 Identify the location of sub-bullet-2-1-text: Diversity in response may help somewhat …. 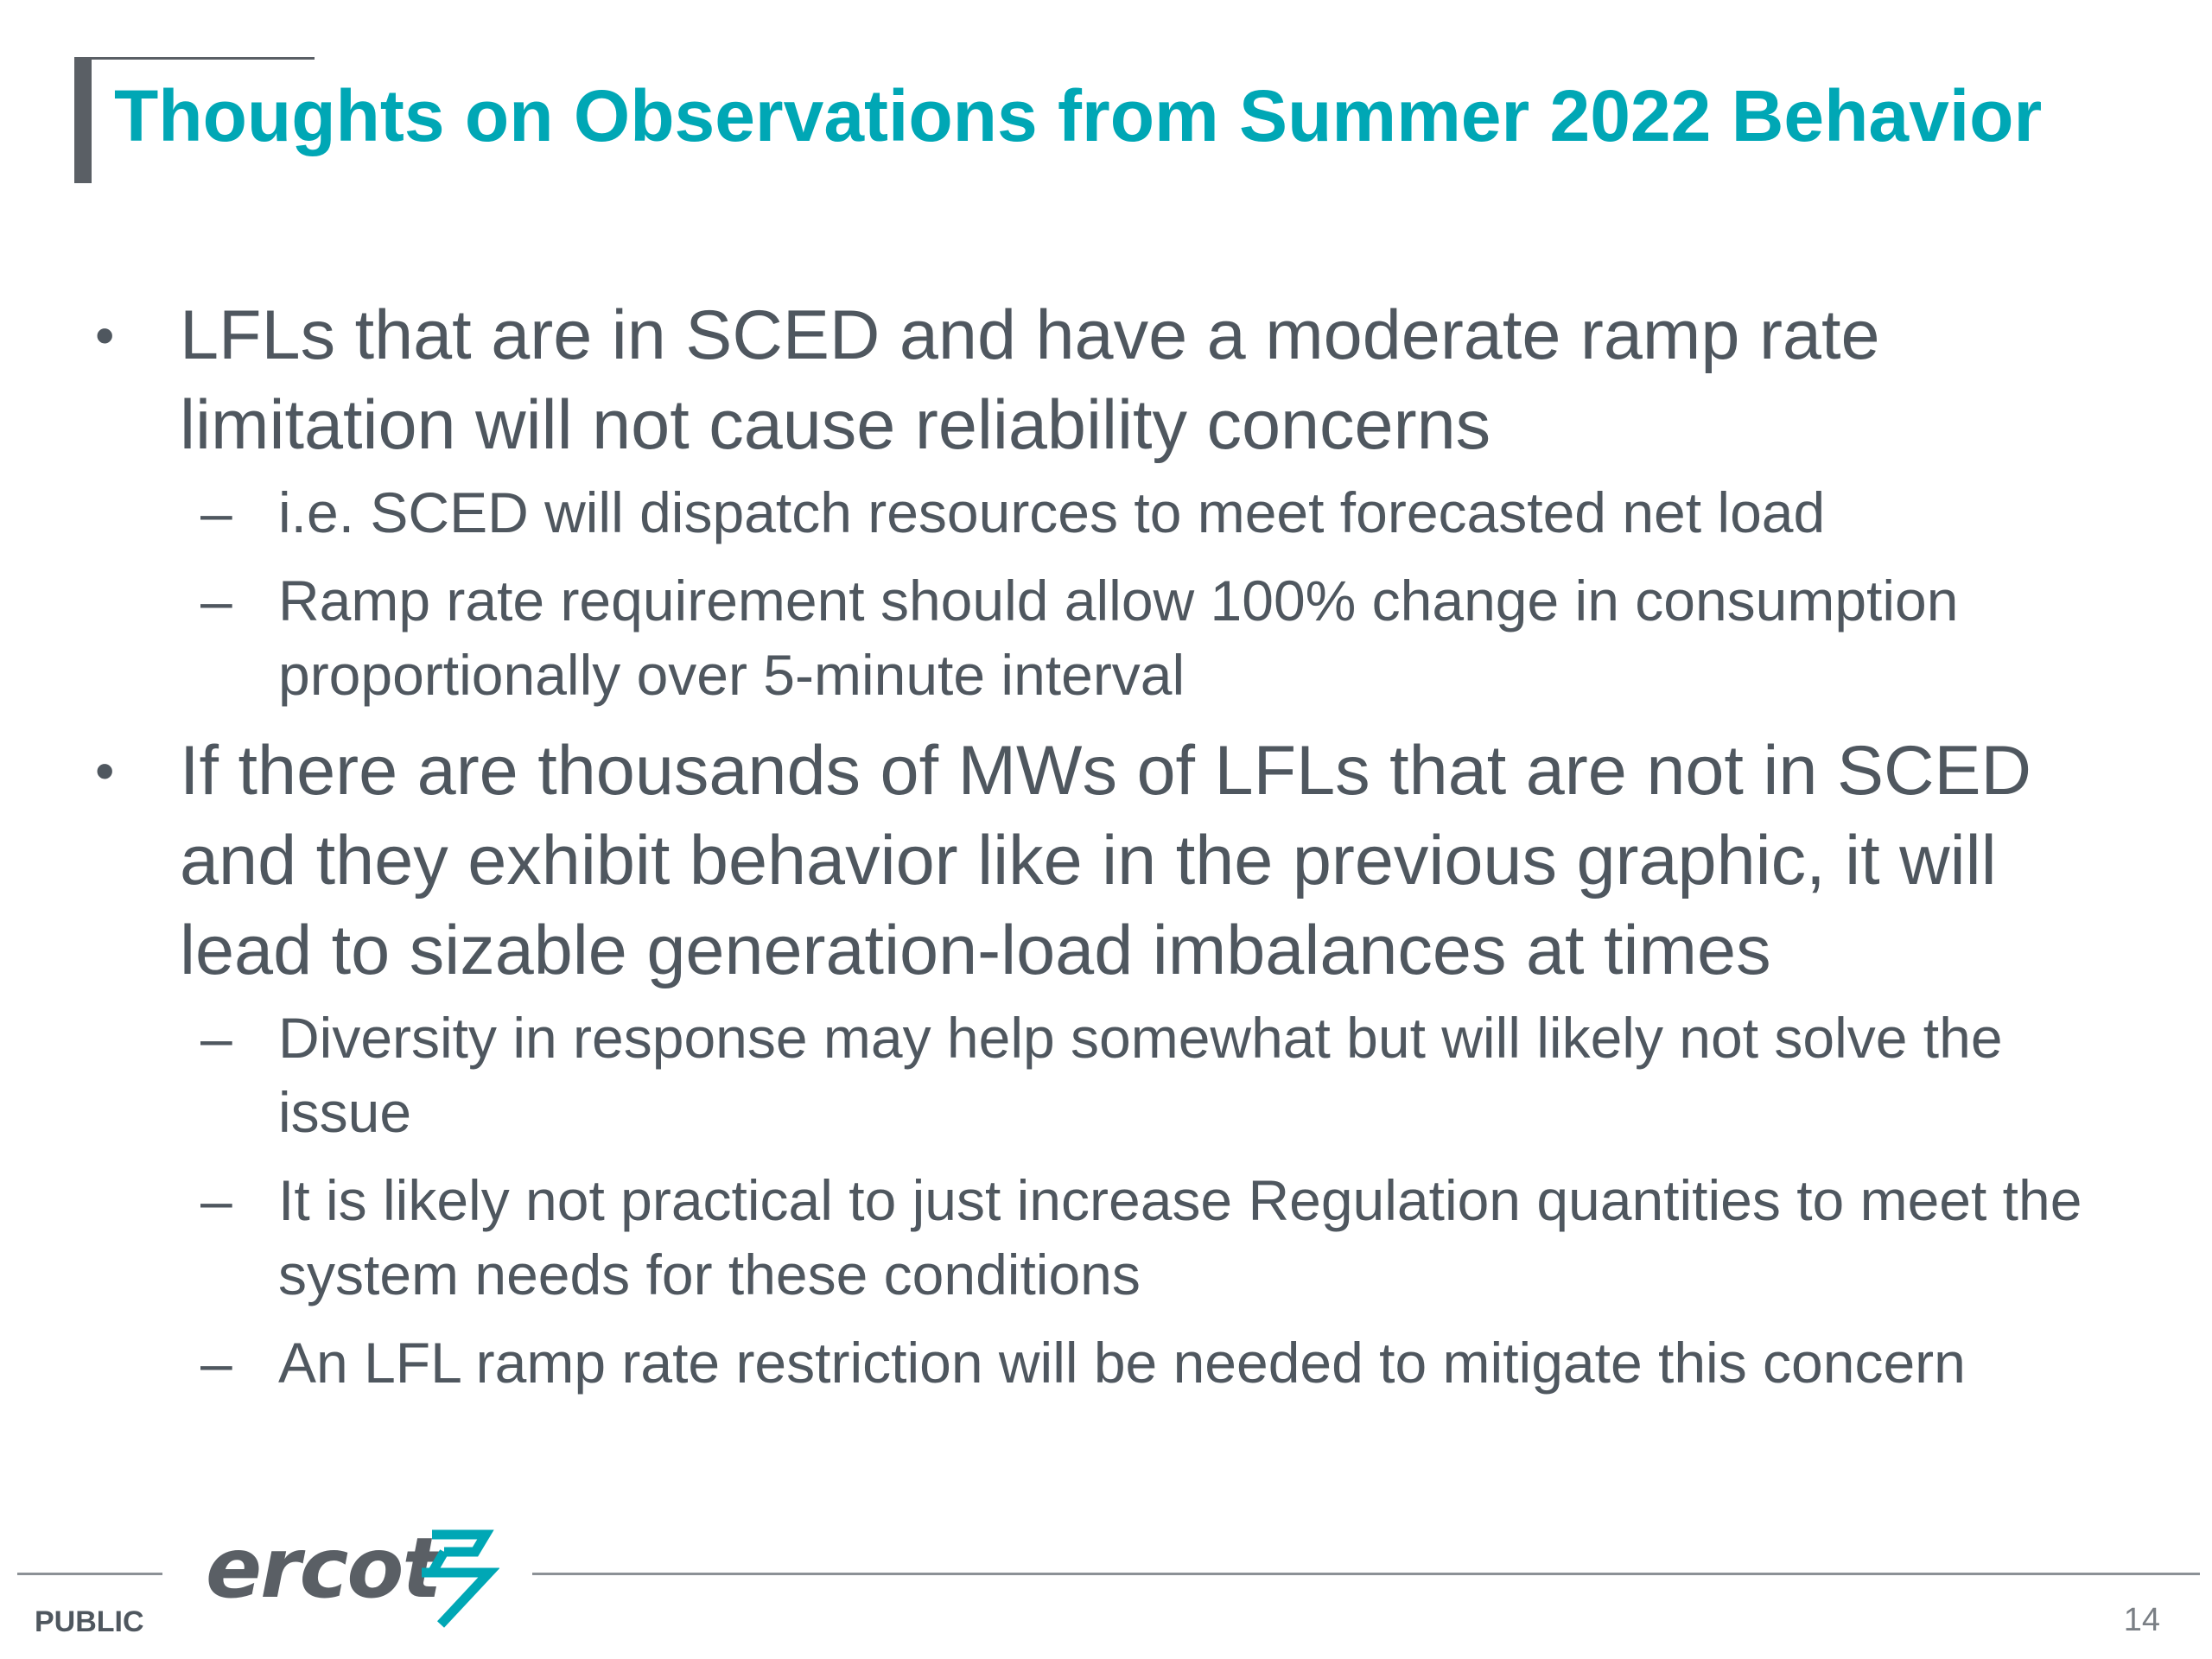
(1140, 1075).